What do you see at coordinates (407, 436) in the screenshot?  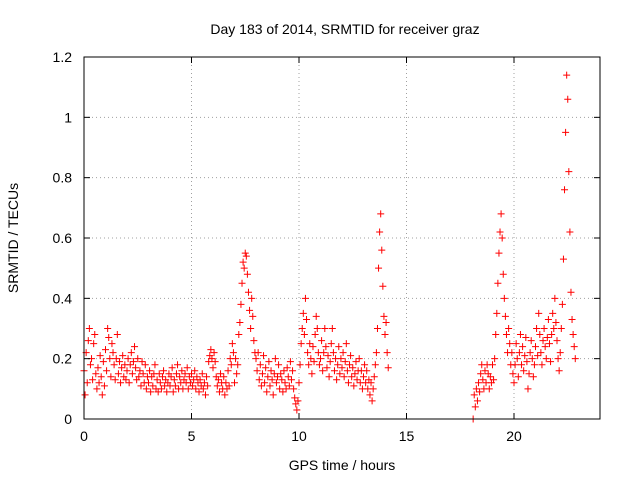 I see `x-tick-label: 15` at bounding box center [407, 436].